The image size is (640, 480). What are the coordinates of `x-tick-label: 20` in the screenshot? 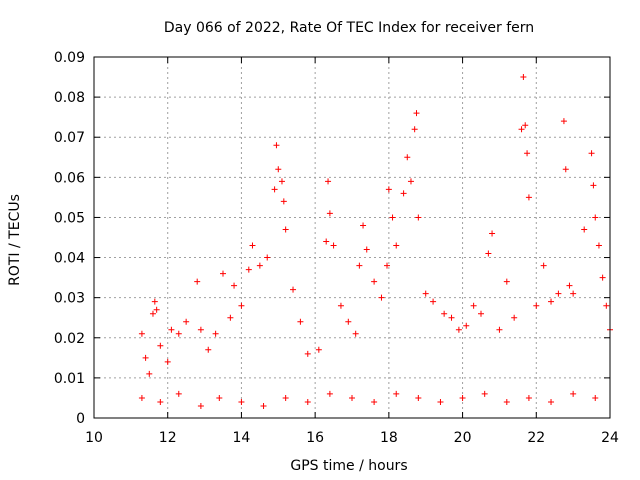 It's located at (463, 438).